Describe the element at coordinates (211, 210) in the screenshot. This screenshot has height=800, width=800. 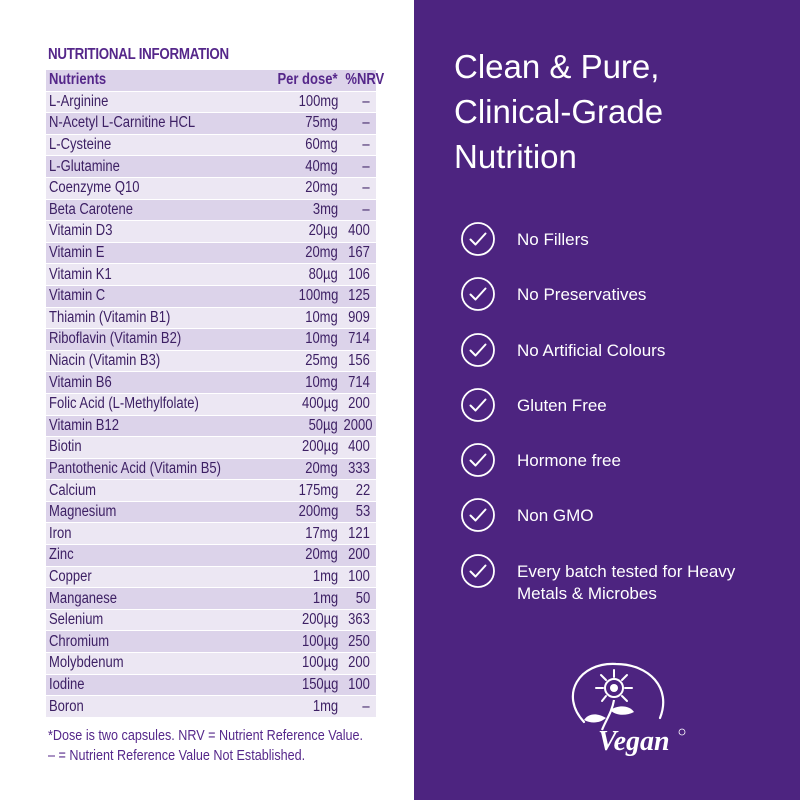
I see `table-row: Beta Carotene 3mg –` at that location.